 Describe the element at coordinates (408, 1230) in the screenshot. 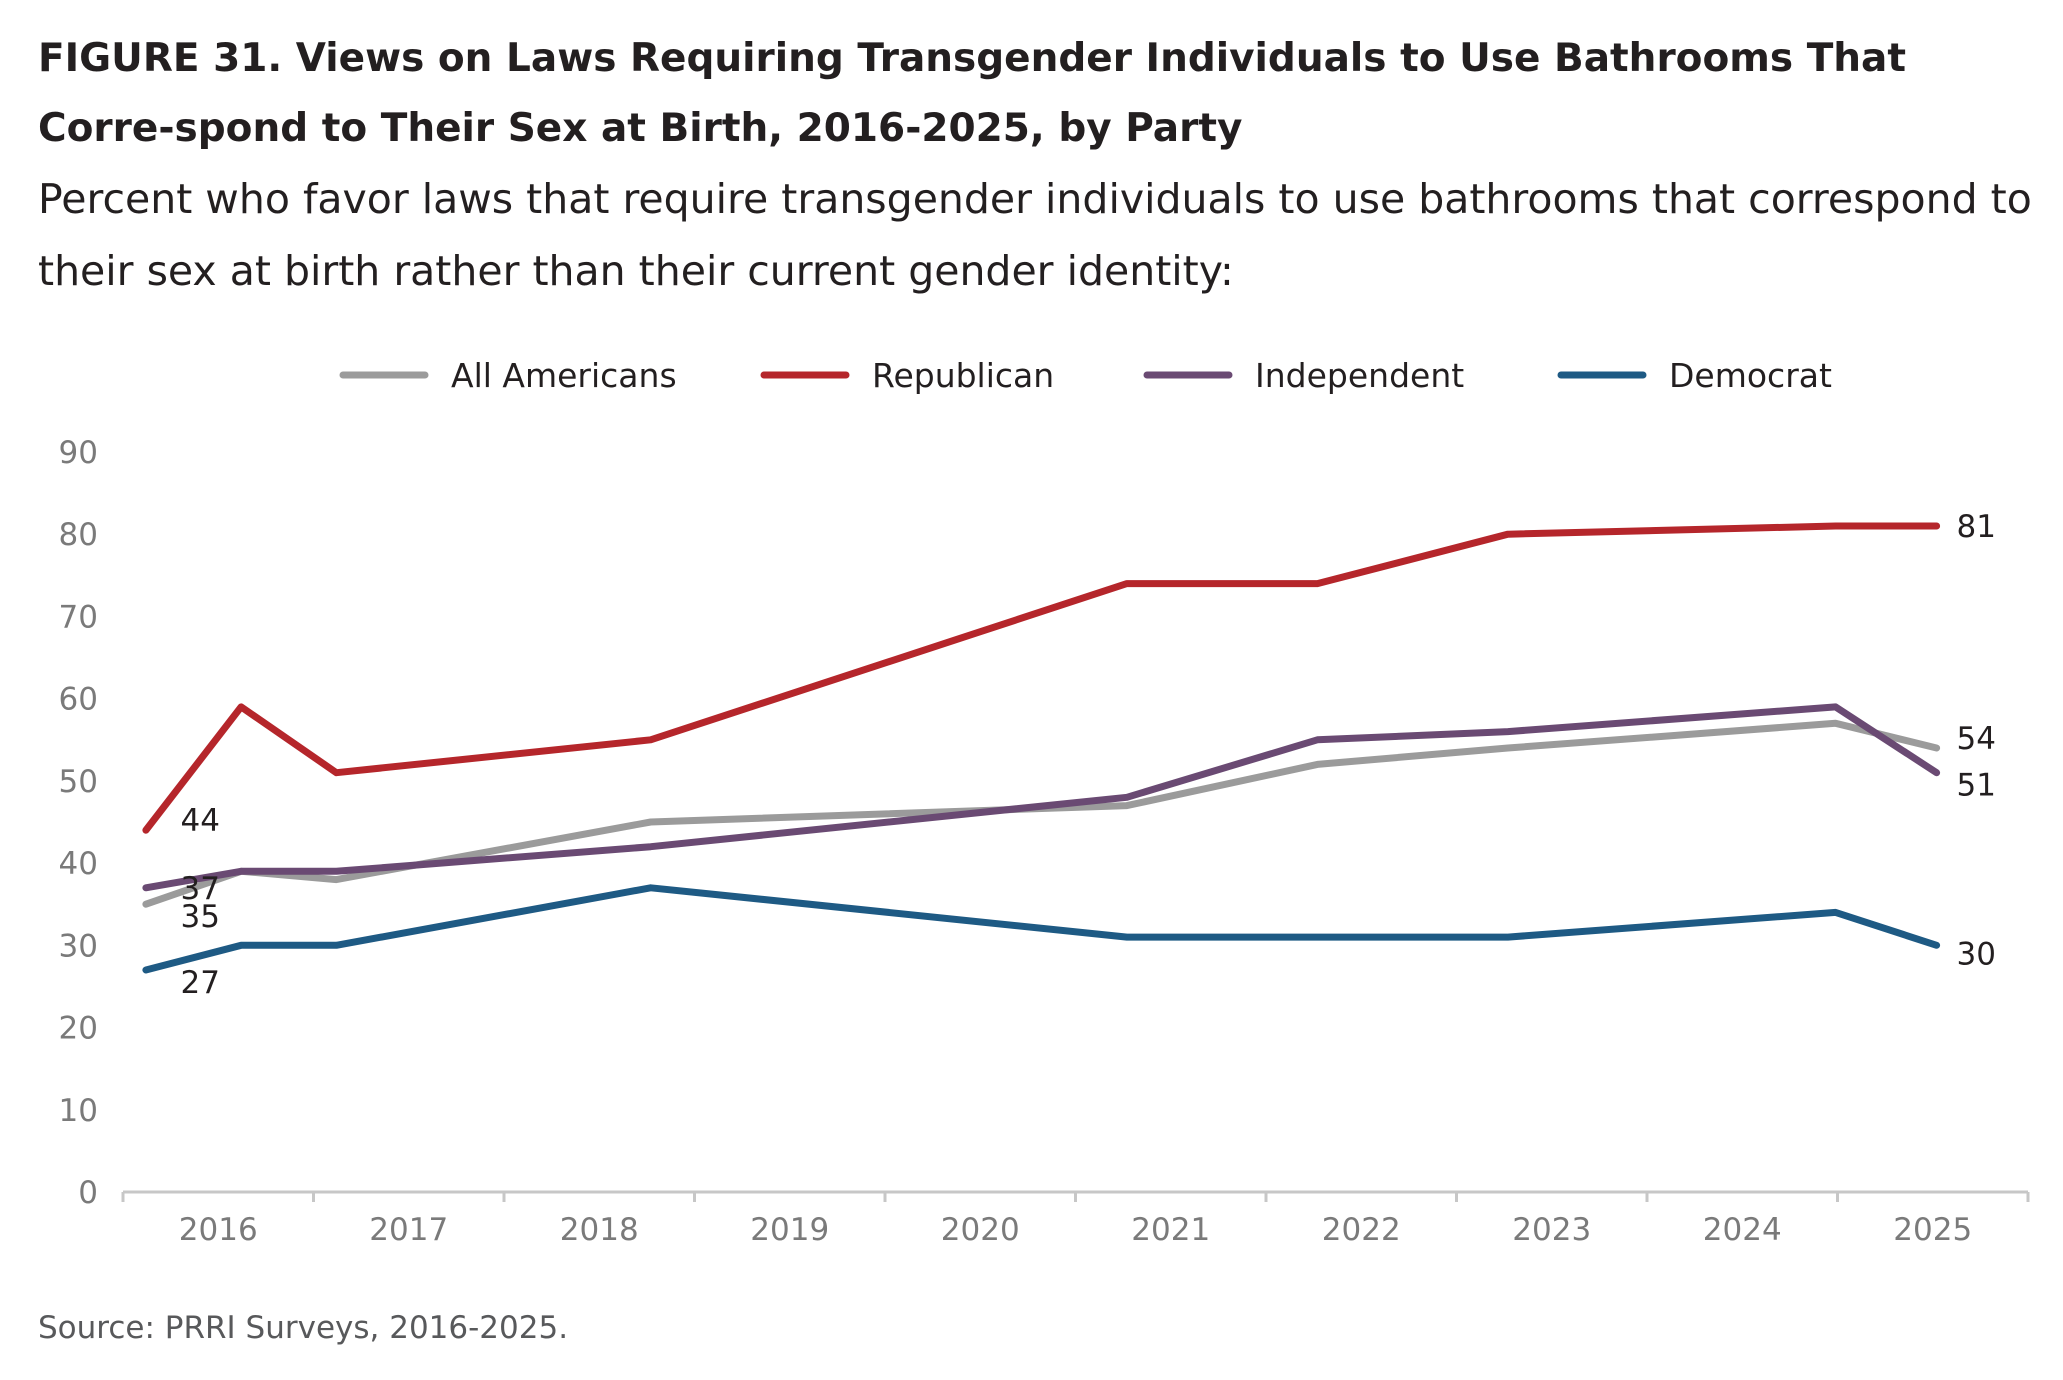

I see `x-tick-label: 2017` at that location.